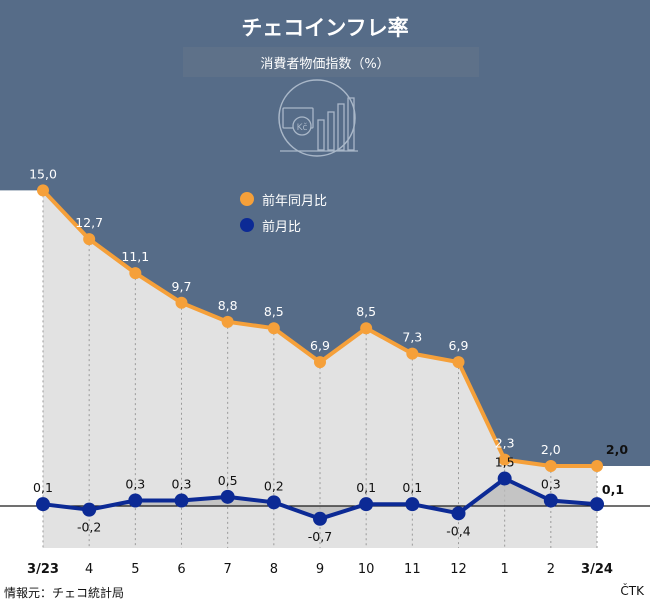 The image size is (650, 601). What do you see at coordinates (89, 222) in the screenshot?
I see `annual-data-label: 12,7` at bounding box center [89, 222].